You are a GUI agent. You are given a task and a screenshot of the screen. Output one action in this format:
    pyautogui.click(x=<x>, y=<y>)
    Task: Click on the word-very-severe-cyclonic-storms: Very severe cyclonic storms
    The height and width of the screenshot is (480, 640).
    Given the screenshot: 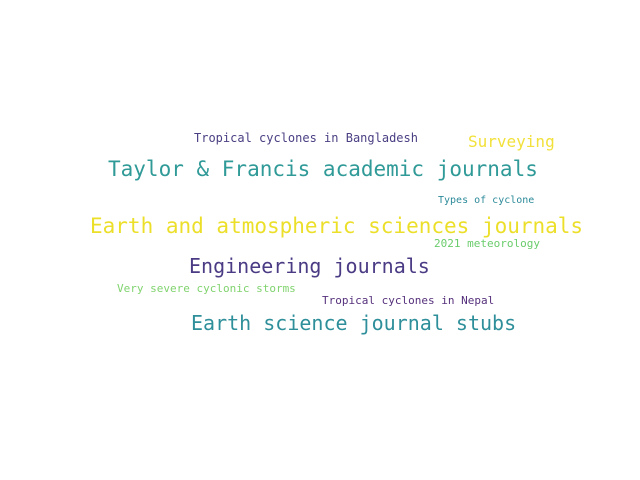 What is the action you would take?
    pyautogui.click(x=206, y=288)
    